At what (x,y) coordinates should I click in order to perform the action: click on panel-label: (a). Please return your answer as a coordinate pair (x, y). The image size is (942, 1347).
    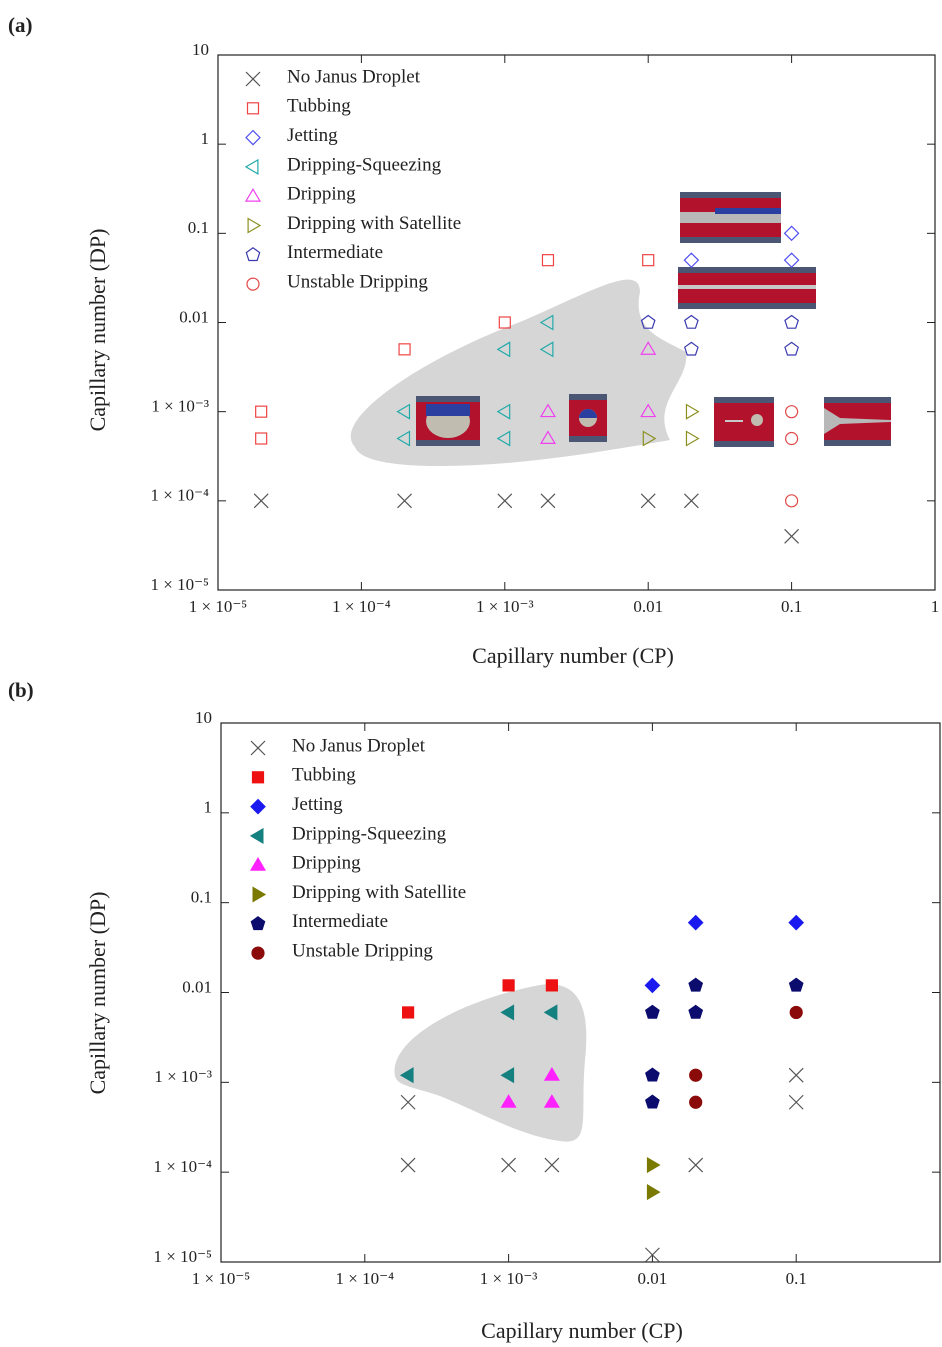
    Looking at the image, I should click on (20, 25).